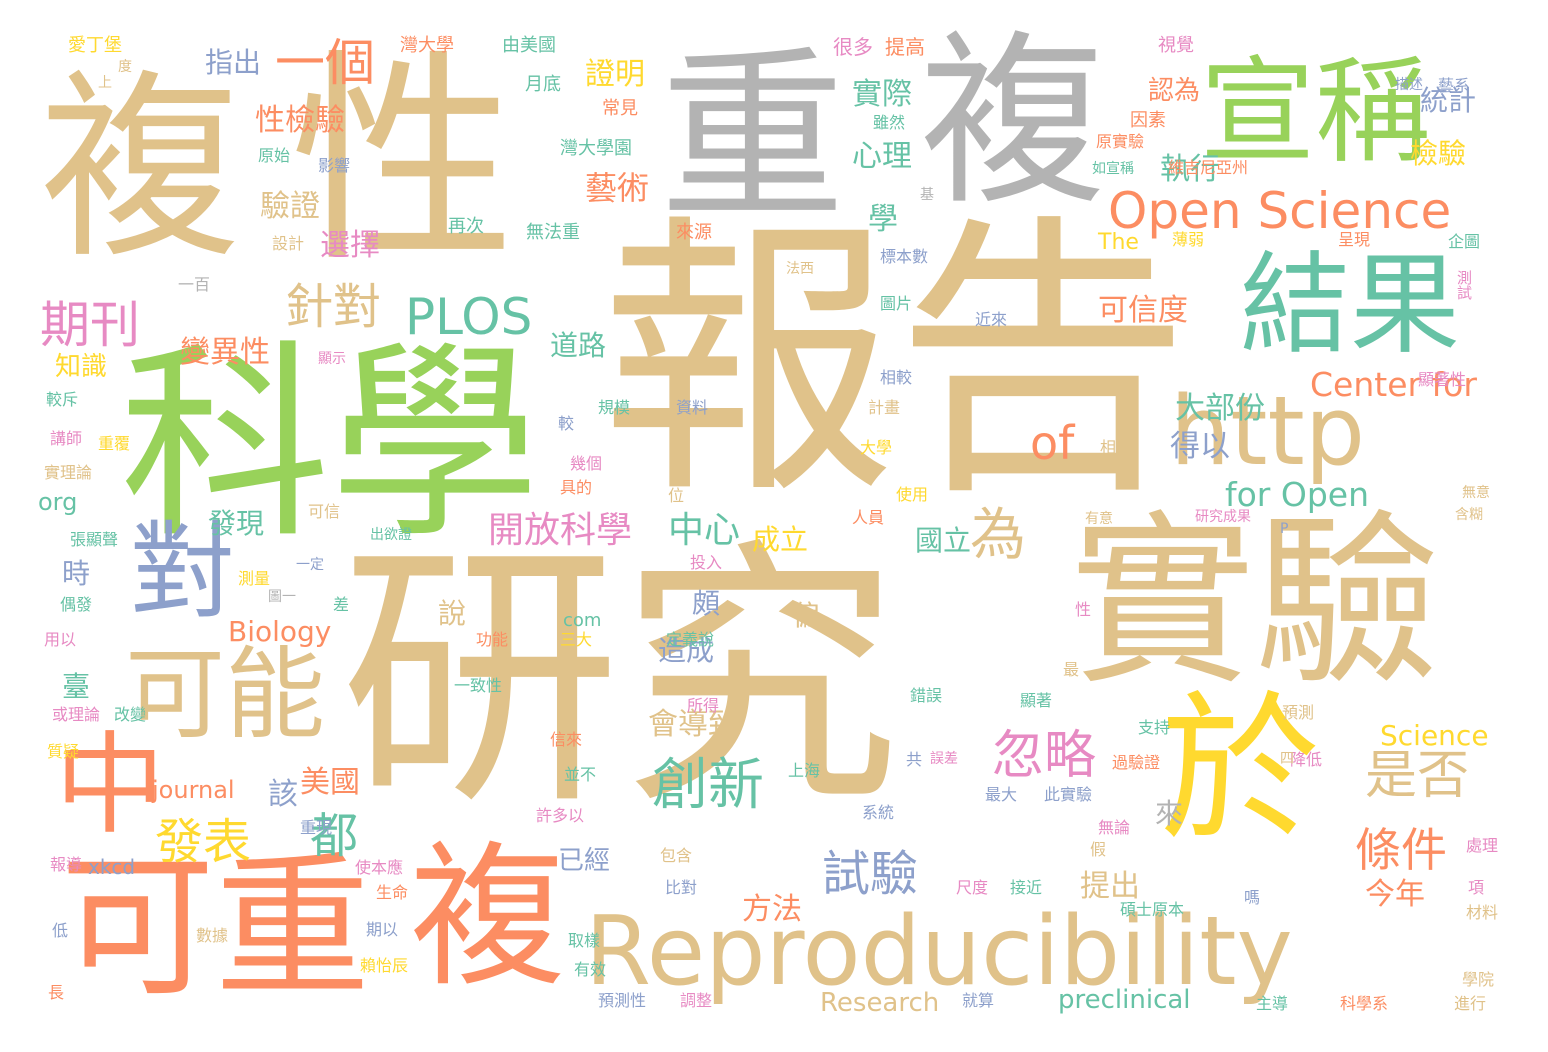 The image size is (1548, 1052). Describe the element at coordinates (1409, 85) in the screenshot. I see `word: 描述` at that location.